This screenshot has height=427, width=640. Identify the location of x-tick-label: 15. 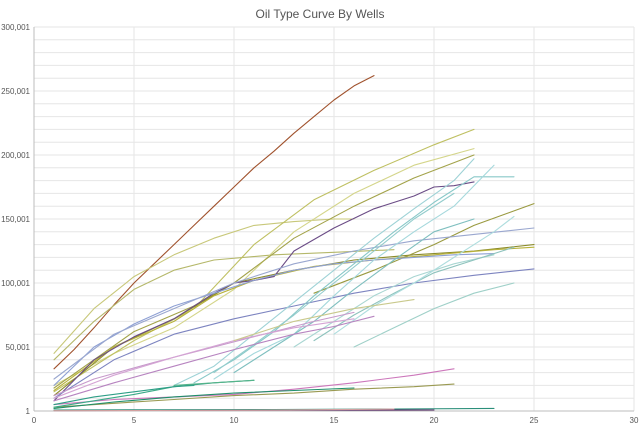
(334, 420).